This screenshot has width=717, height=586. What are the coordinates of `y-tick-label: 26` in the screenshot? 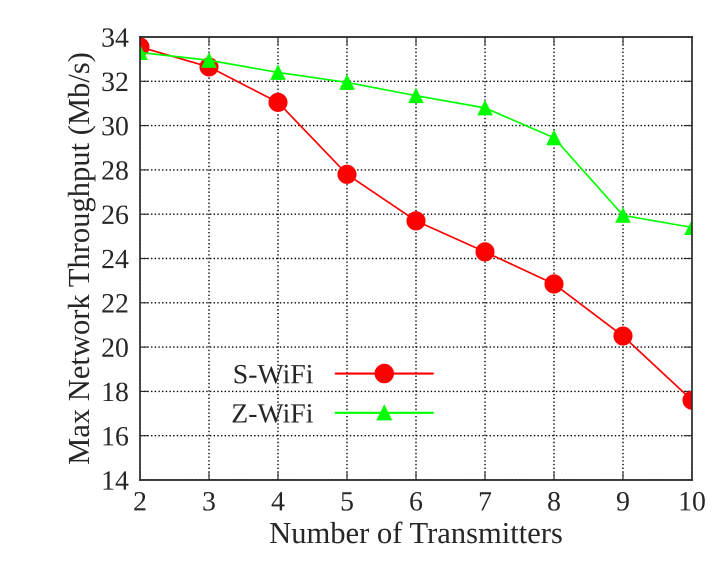 It's located at (115, 214).